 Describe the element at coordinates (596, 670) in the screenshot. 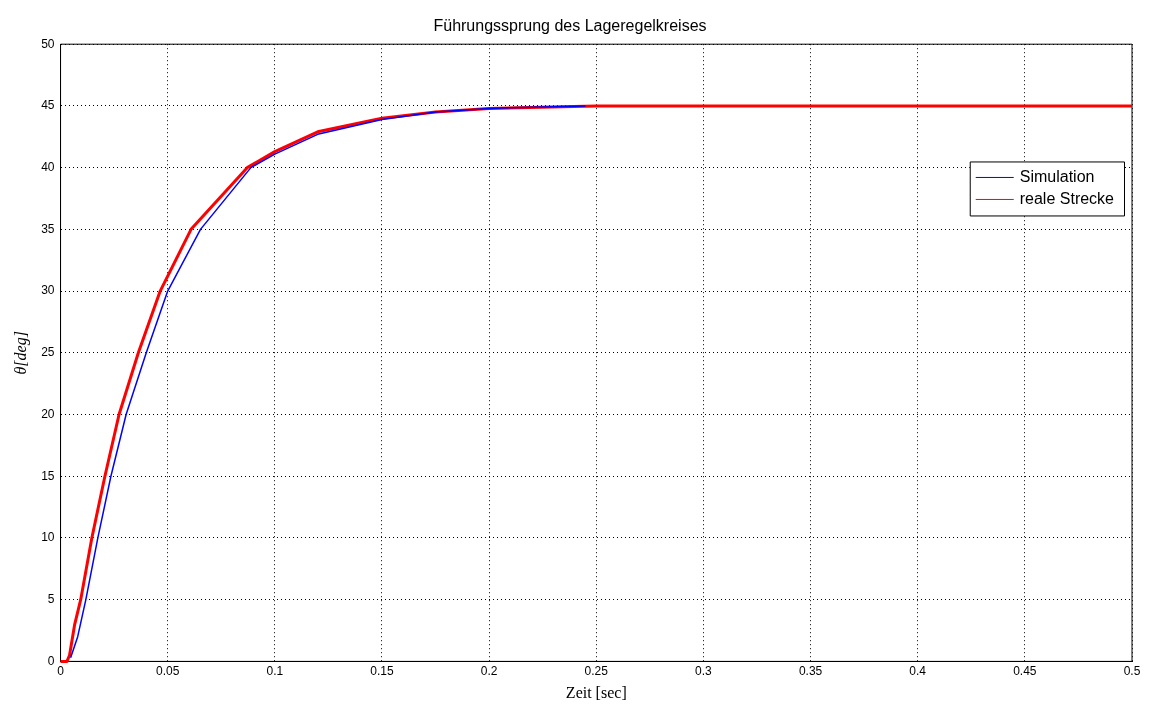

I see `x-tick-label: 0.25` at that location.